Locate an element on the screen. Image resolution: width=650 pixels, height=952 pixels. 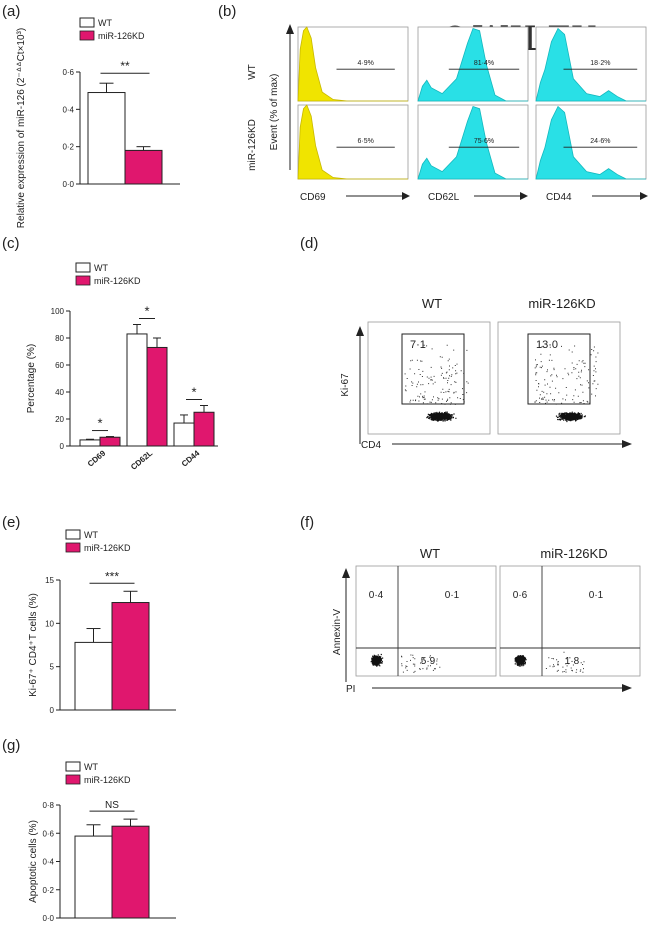
quadrant-value-ul: 0·4 is located at coordinates (376, 595).